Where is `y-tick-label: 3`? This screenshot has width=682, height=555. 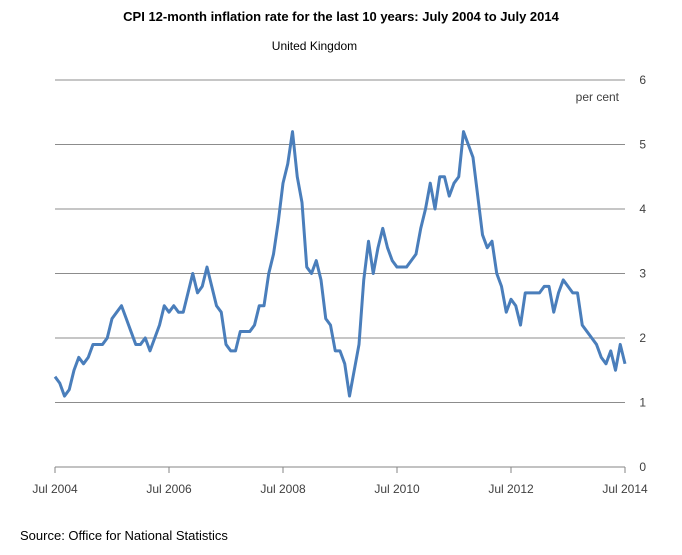 y-tick-label: 3 is located at coordinates (642, 274).